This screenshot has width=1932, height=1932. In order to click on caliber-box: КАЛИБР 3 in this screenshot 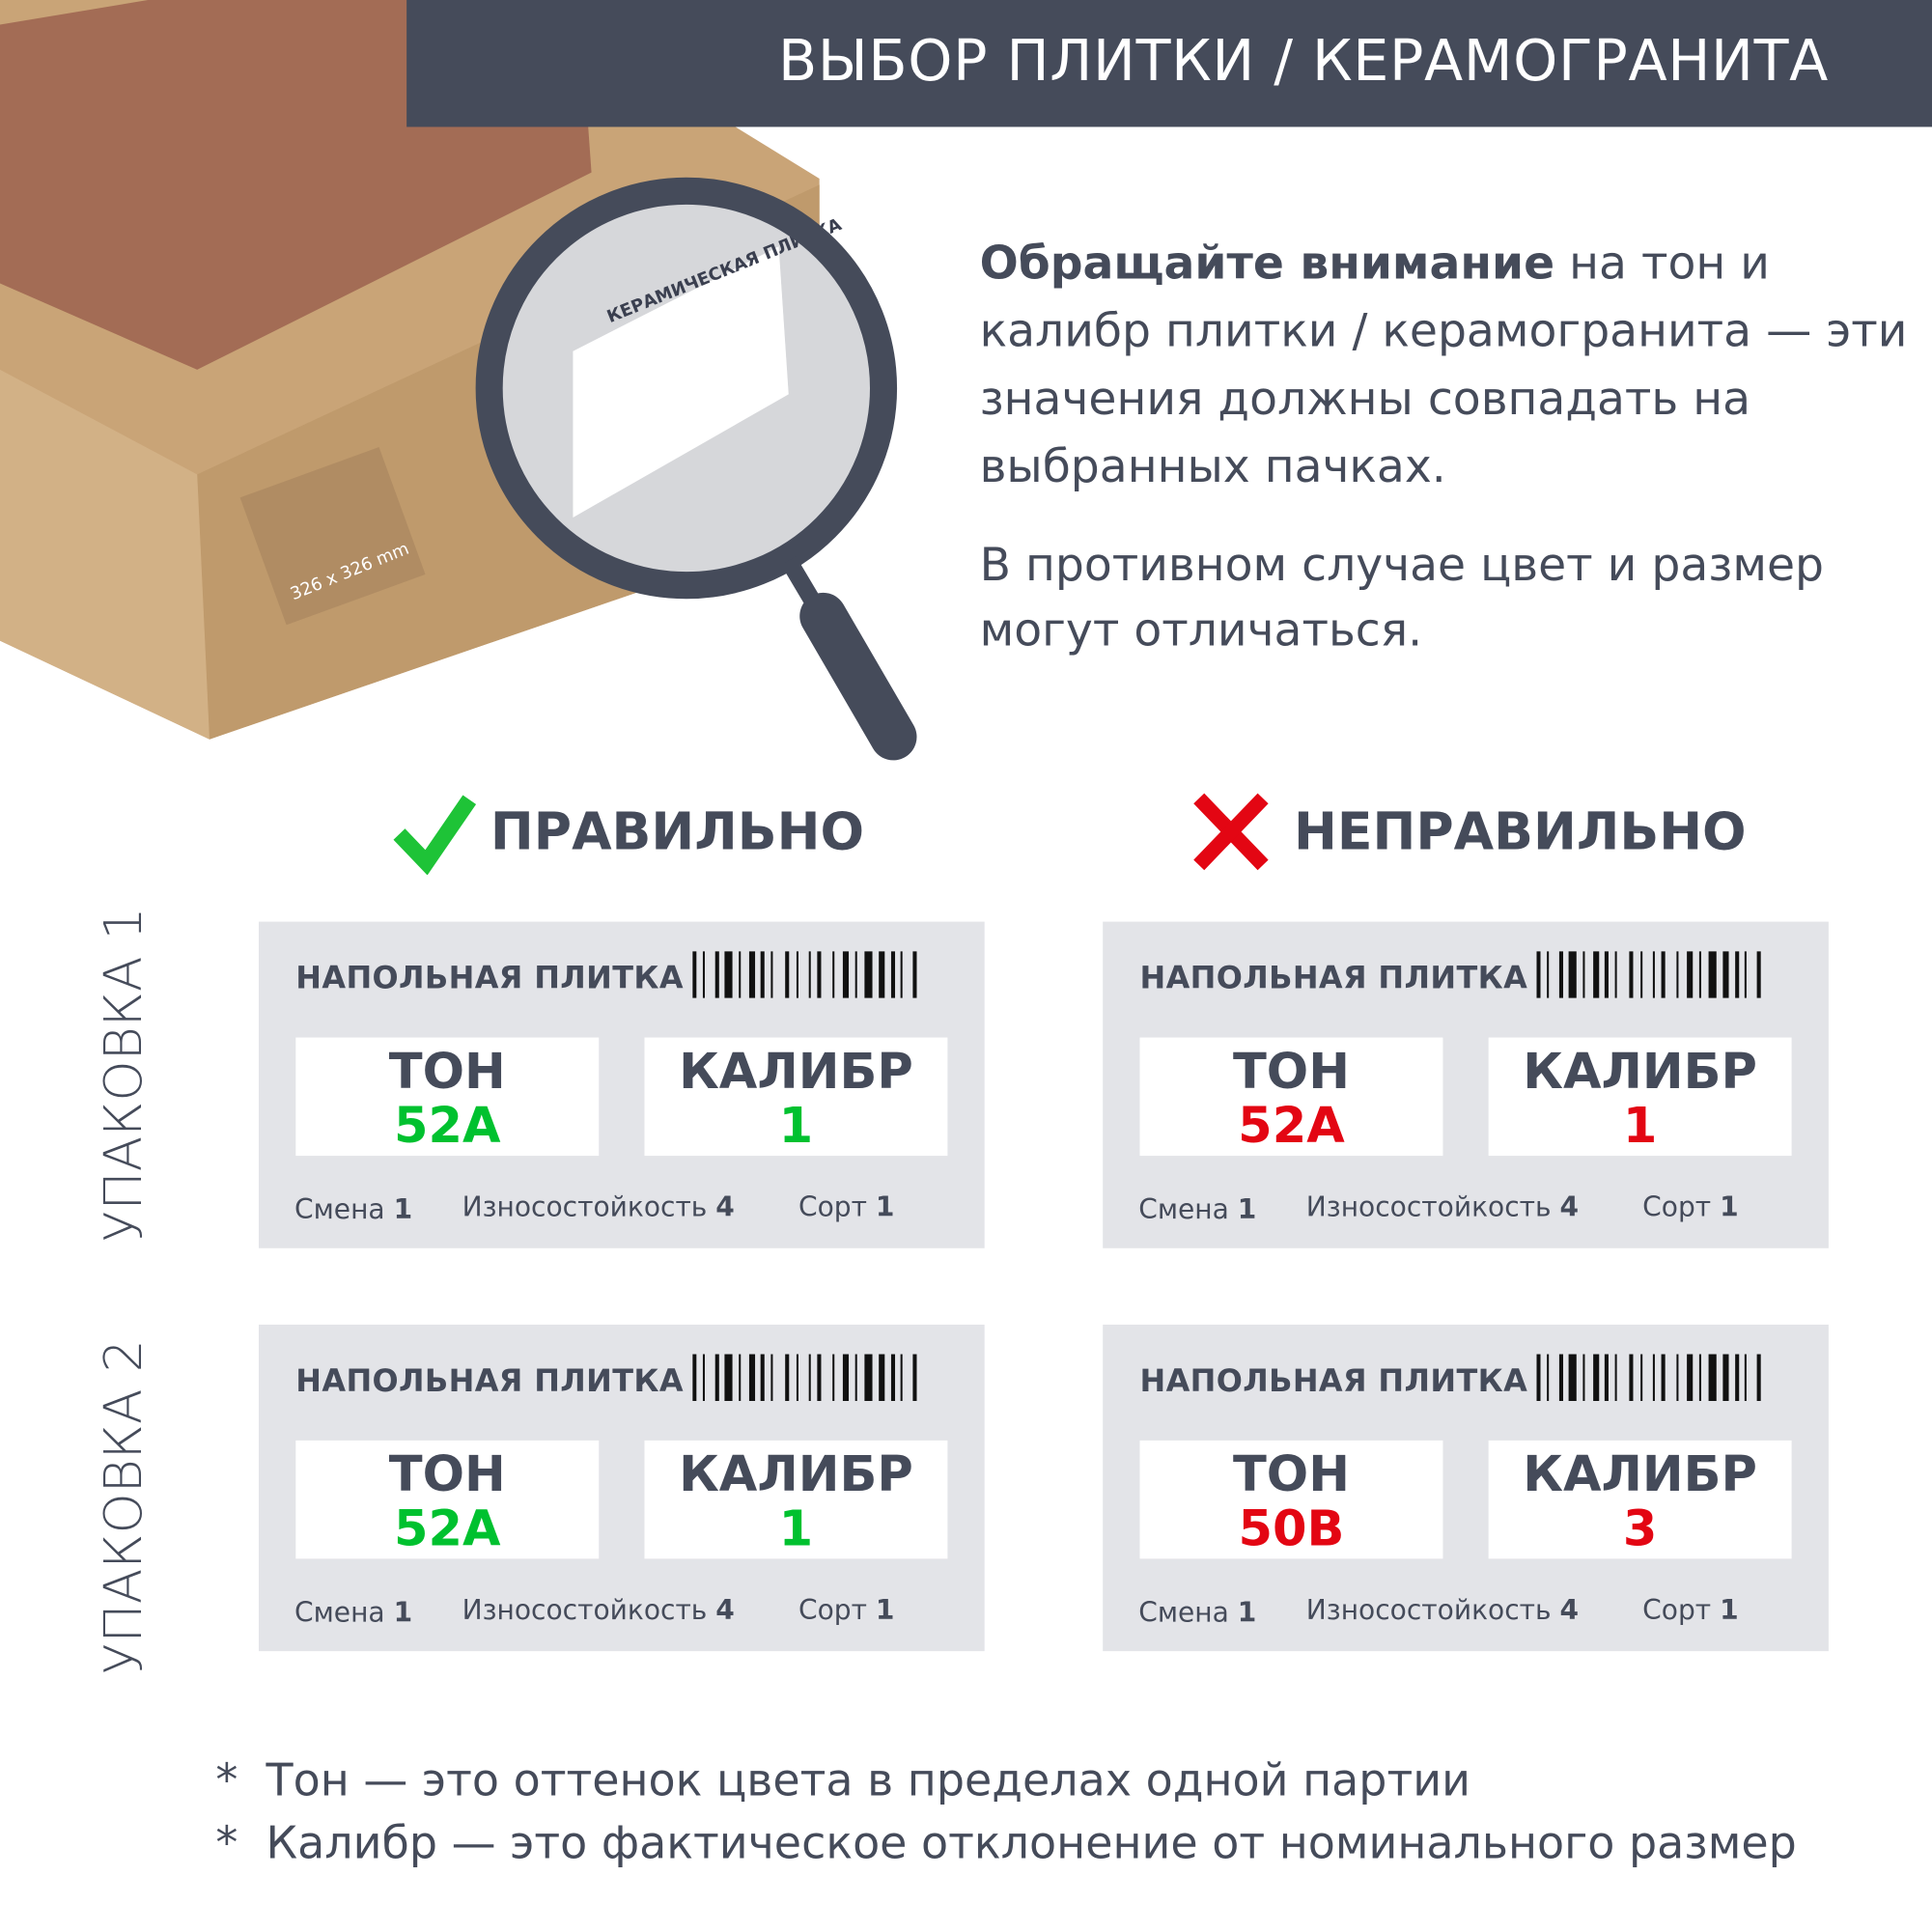, I will do `click(1640, 1500)`.